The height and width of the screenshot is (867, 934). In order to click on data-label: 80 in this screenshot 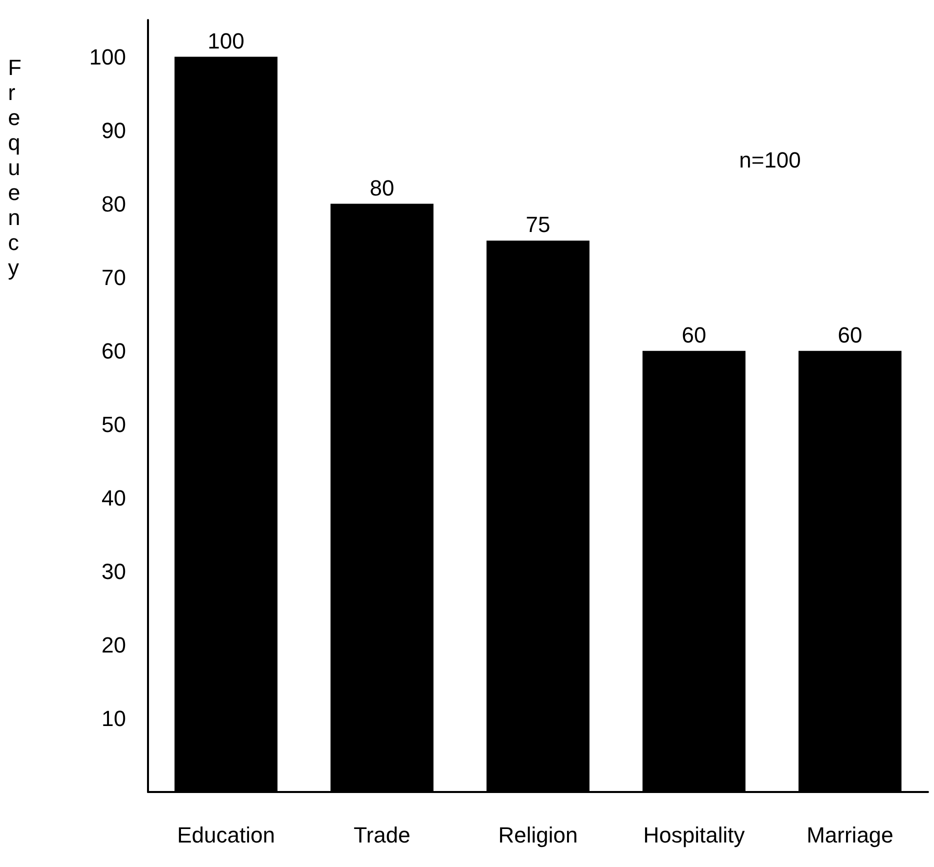, I will do `click(382, 187)`.